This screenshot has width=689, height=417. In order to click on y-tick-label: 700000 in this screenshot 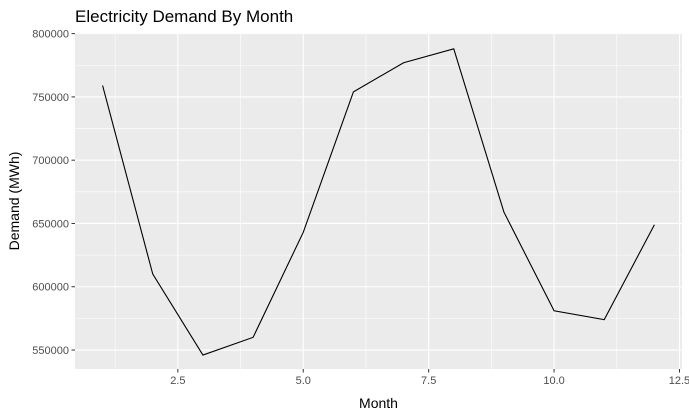, I will do `click(50, 161)`.